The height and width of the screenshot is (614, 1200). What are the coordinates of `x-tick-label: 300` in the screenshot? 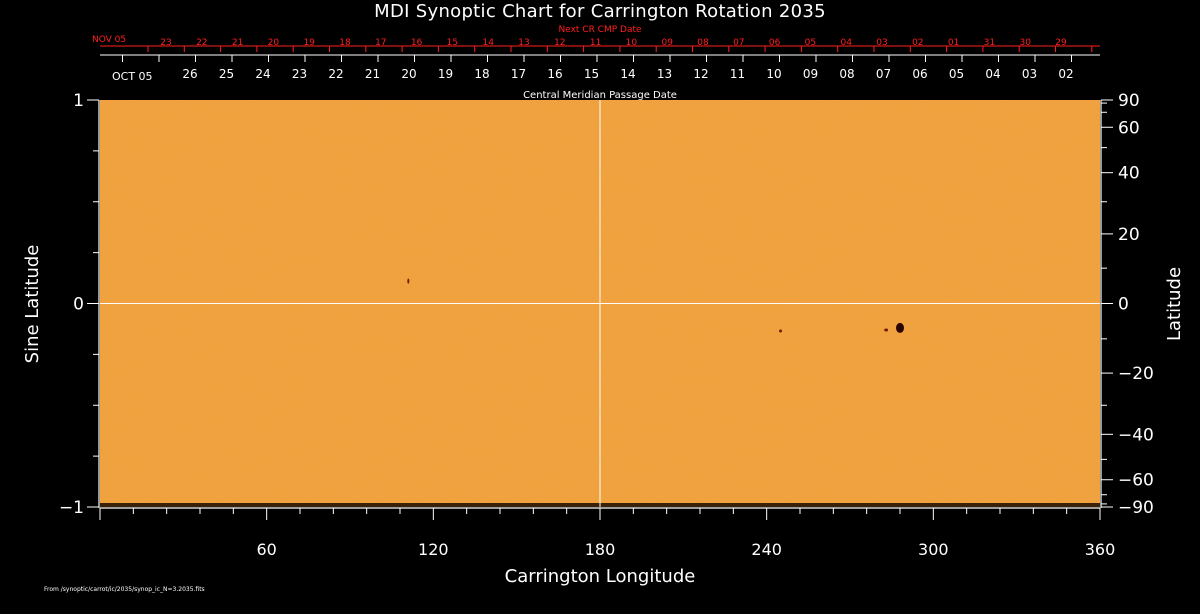 It's located at (933, 549).